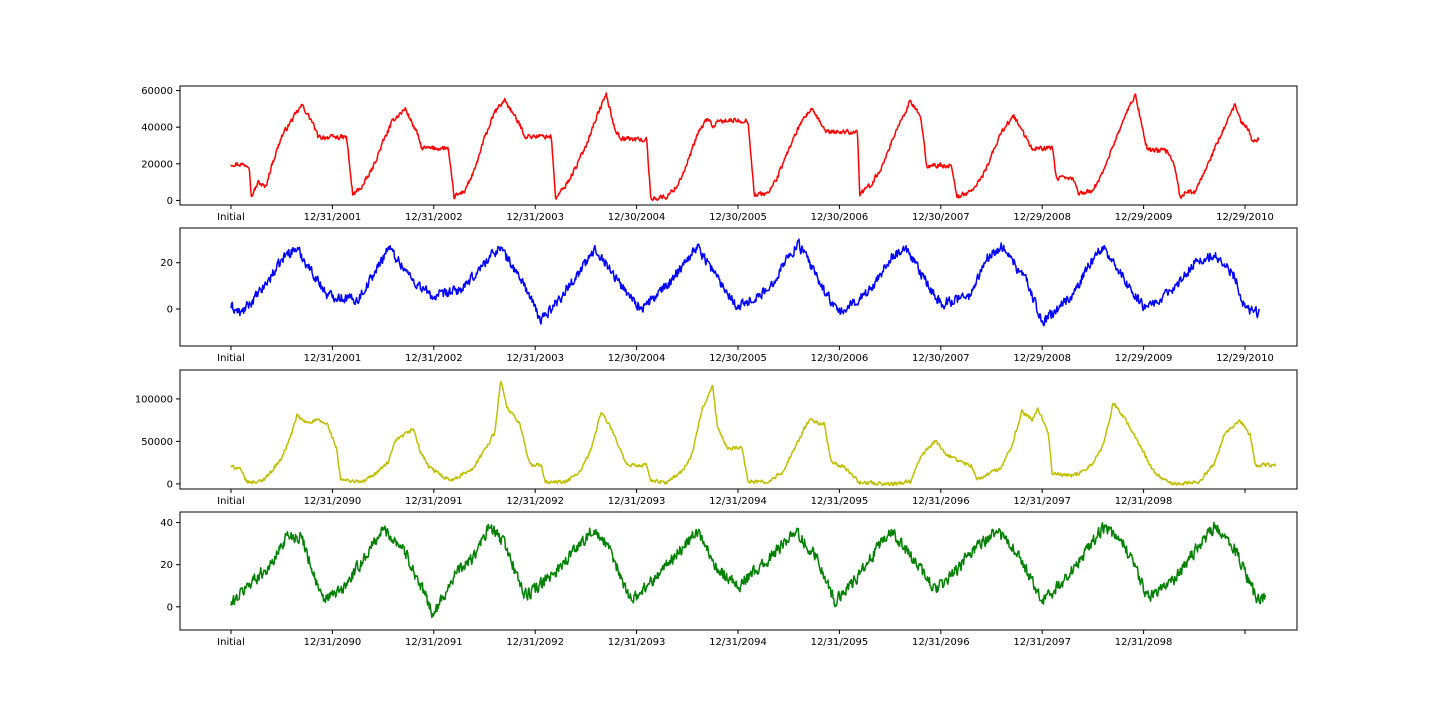 This screenshot has width=1440, height=720. What do you see at coordinates (434, 358) in the screenshot?
I see `x-tick-label: 12/31/2002` at bounding box center [434, 358].